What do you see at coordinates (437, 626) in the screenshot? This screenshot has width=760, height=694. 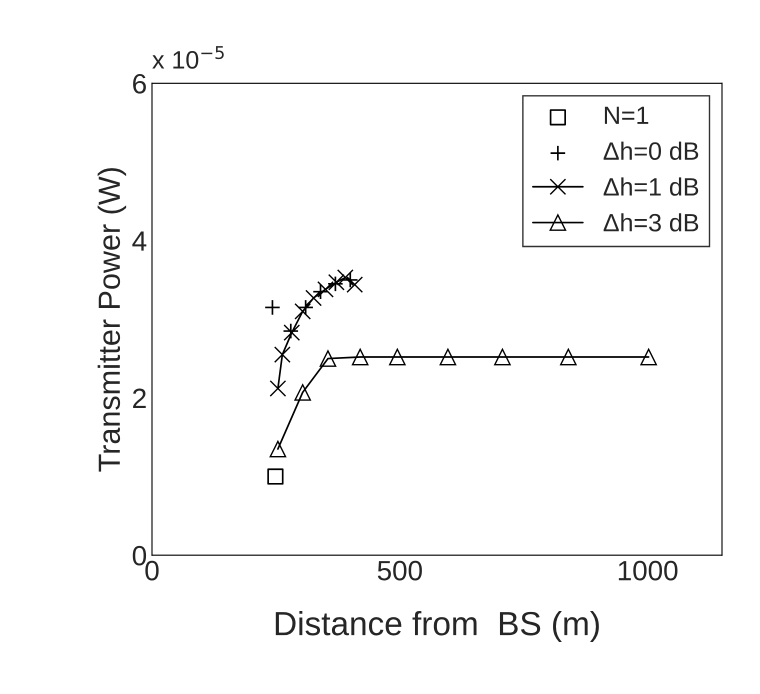 I see `x-axis-title: Distance from BS (m)` at bounding box center [437, 626].